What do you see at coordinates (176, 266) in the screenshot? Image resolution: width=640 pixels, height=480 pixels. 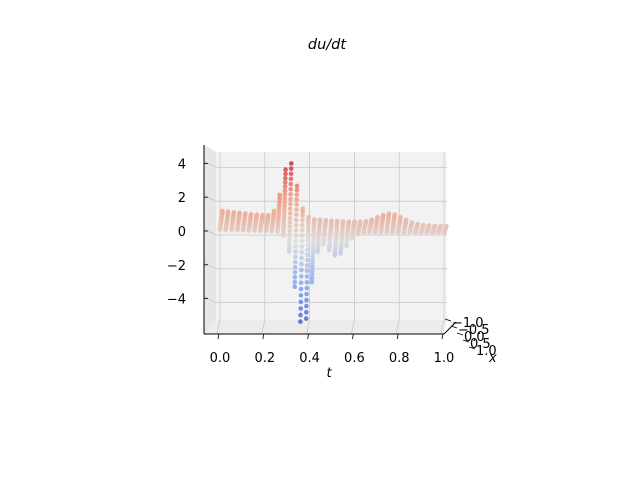 I see `z-tick-label: −2` at bounding box center [176, 266].